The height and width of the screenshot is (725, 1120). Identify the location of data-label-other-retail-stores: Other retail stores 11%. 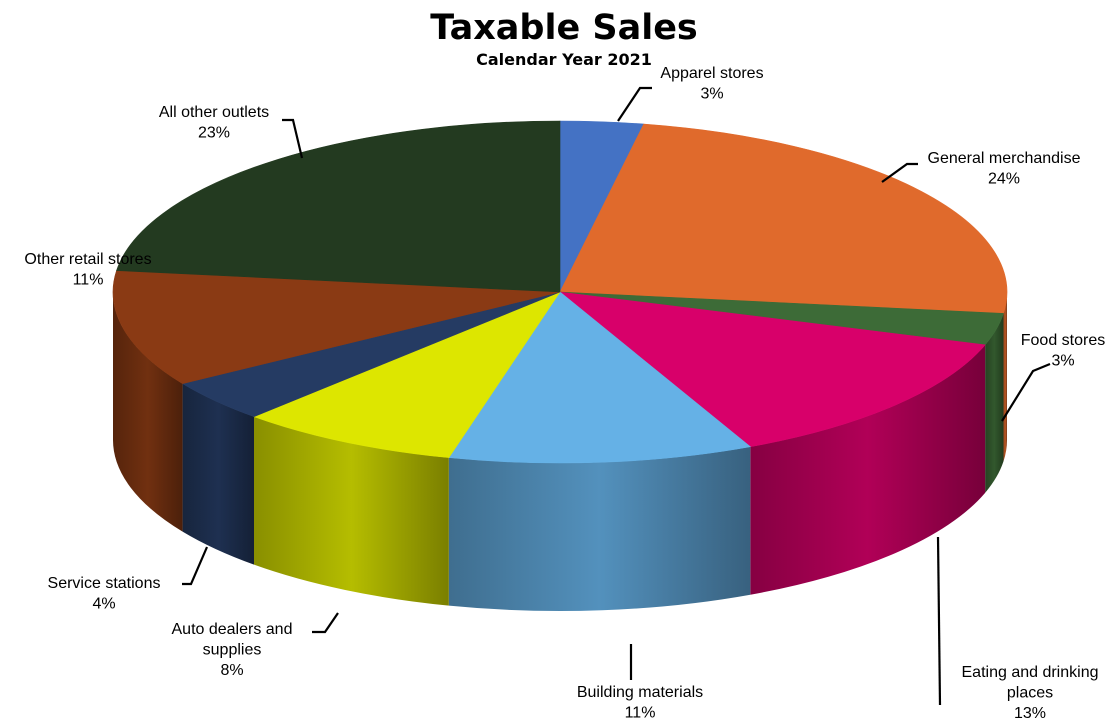
(87, 270).